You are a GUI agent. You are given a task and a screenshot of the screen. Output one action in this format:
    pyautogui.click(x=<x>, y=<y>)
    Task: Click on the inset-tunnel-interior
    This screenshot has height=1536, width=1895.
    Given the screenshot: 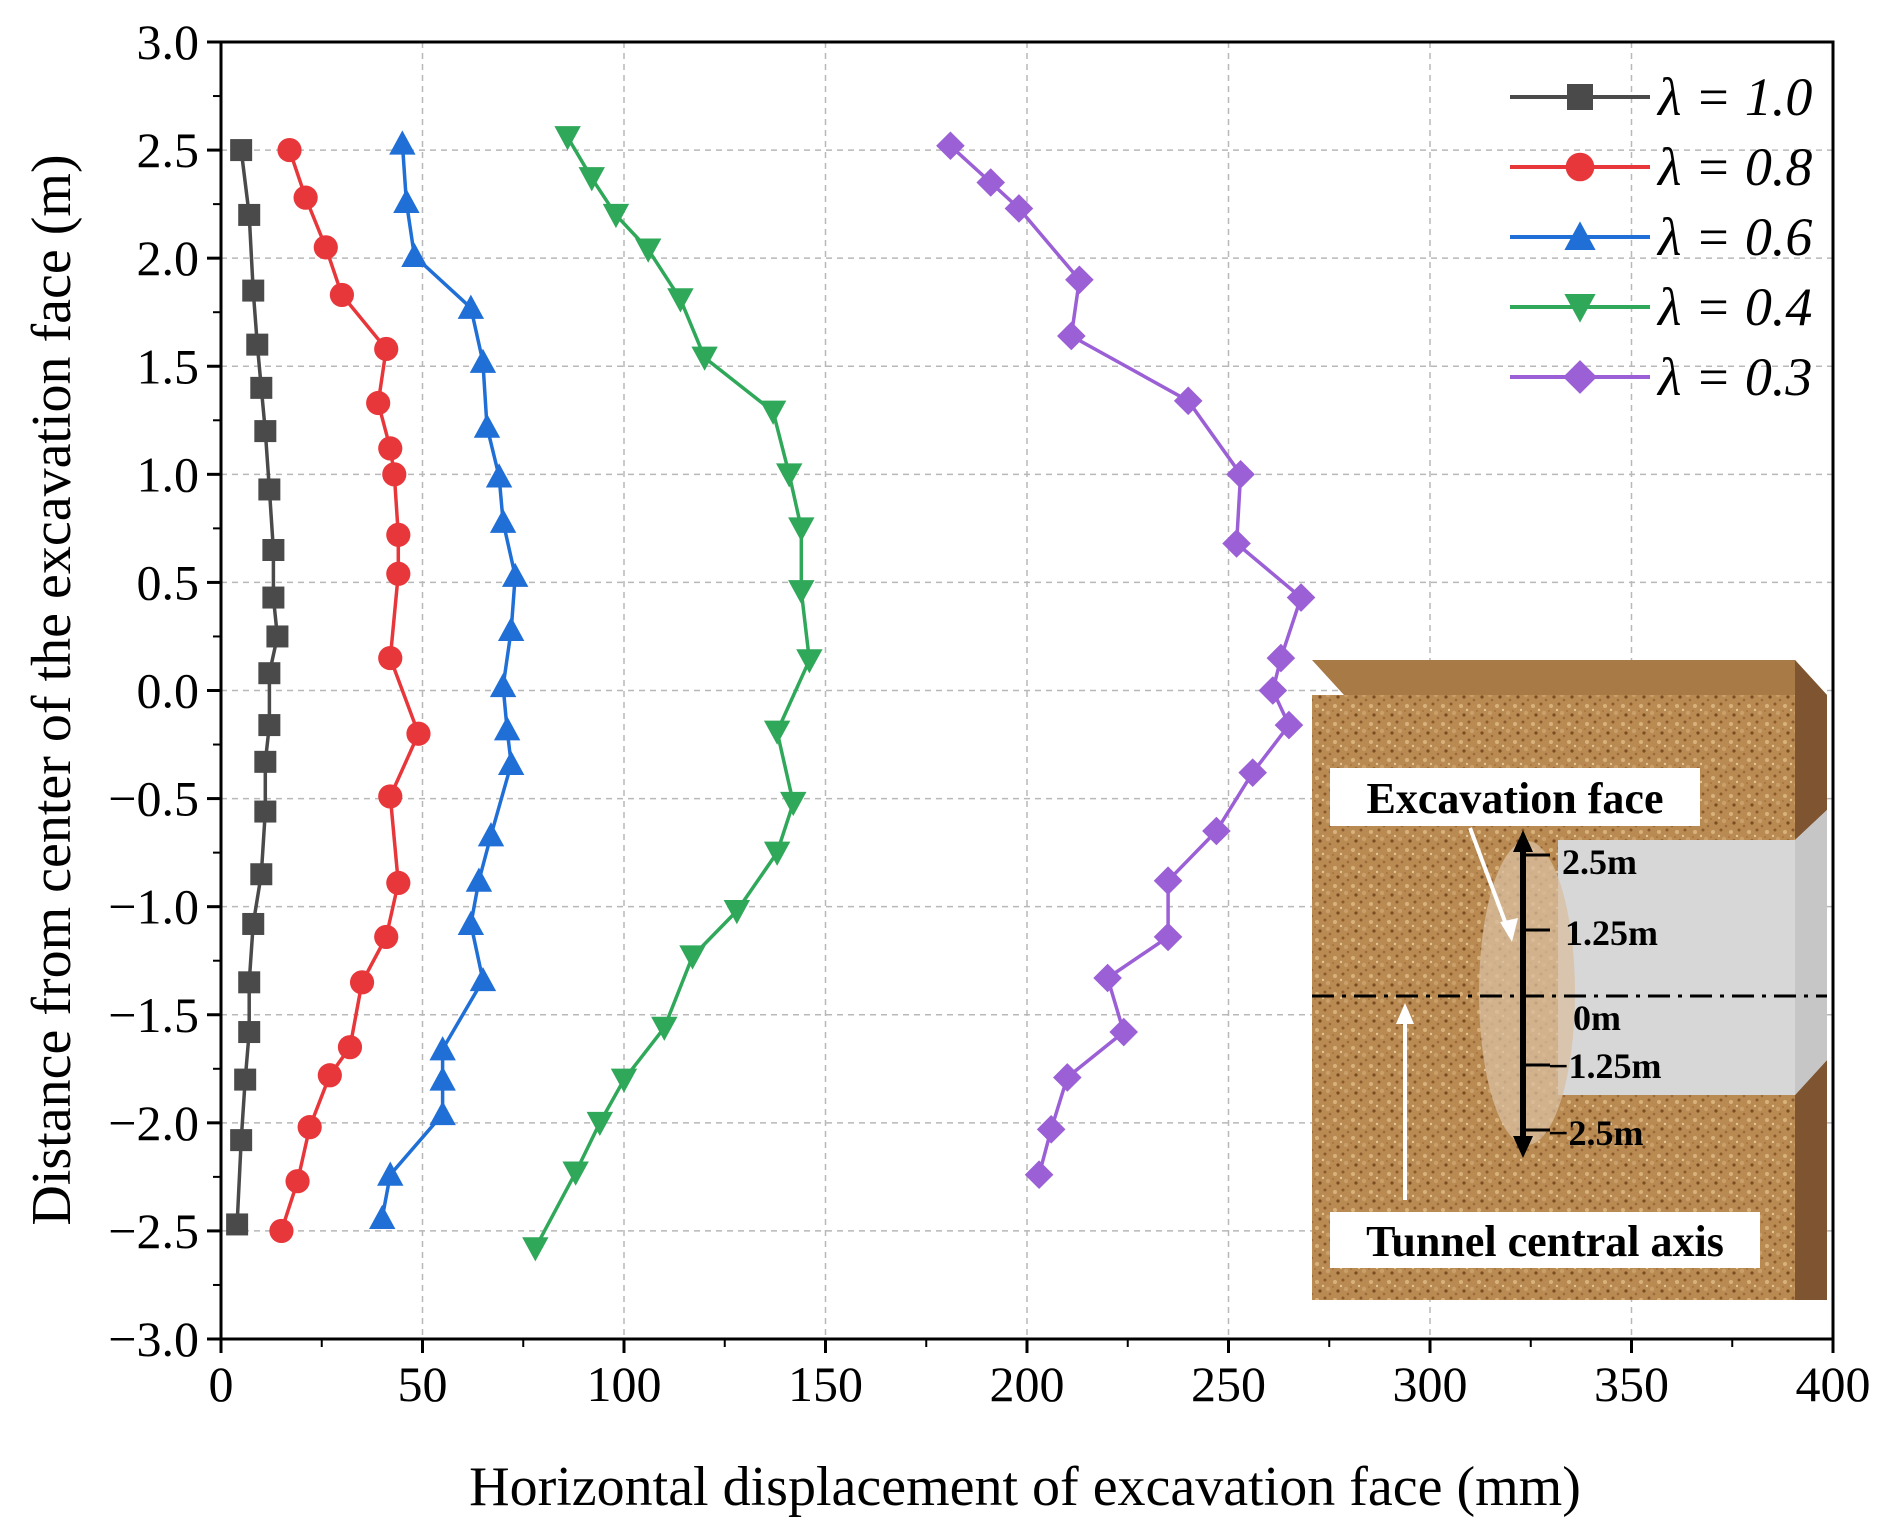 What is the action you would take?
    pyautogui.click(x=1811, y=952)
    